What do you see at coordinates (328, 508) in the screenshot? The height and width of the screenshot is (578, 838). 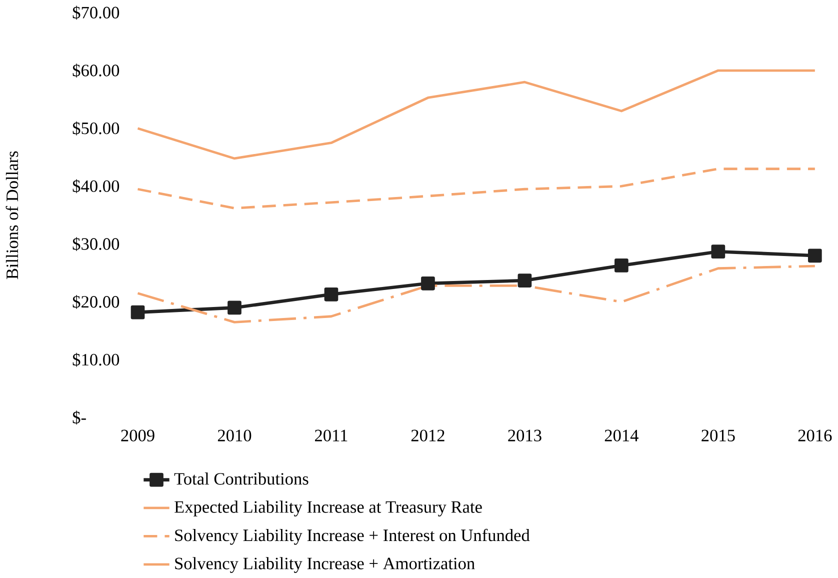 I see `legend-label: Expected Liability Increase at Treasury Rate` at bounding box center [328, 508].